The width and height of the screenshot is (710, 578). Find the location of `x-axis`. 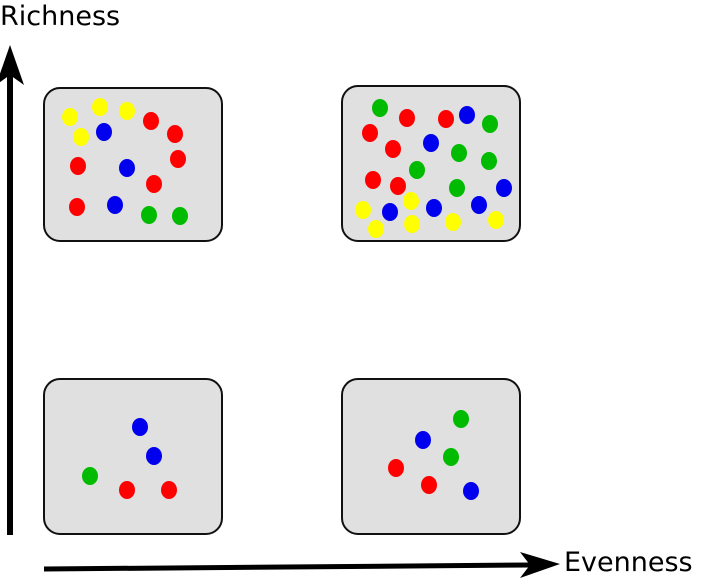

x-axis is located at coordinates (301, 565).